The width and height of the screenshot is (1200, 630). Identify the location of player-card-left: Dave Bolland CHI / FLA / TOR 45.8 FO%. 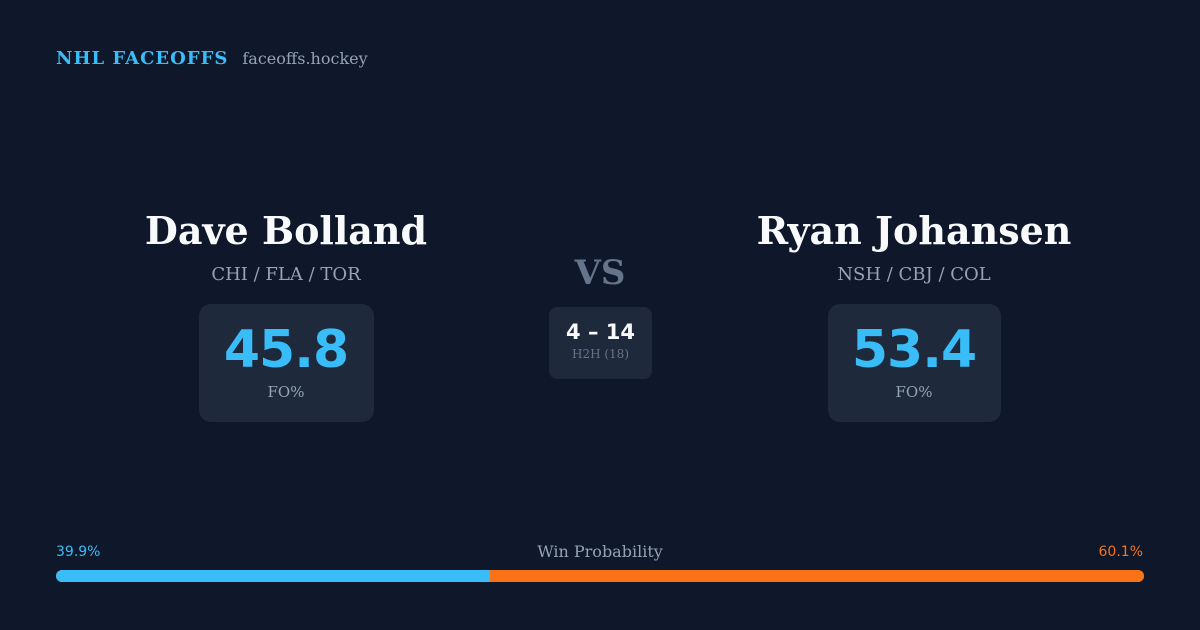
(286, 313).